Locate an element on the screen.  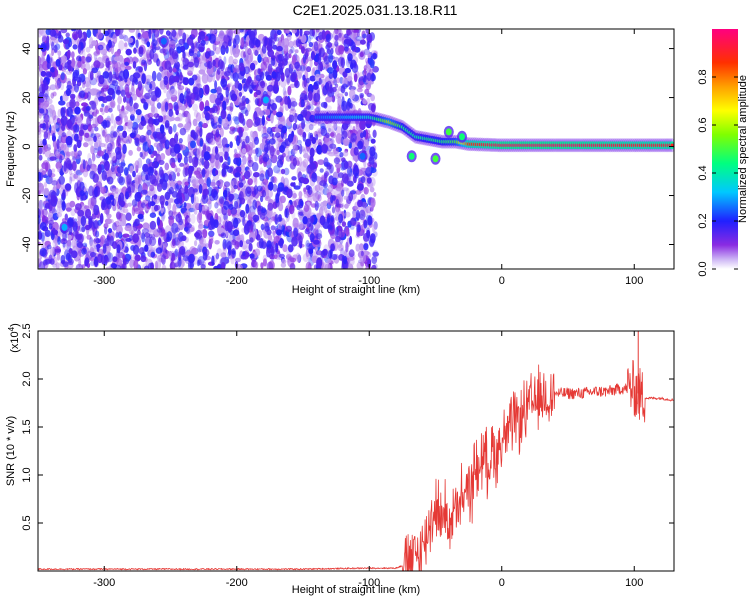
snr-x-tick-label: -200 is located at coordinates (237, 583).